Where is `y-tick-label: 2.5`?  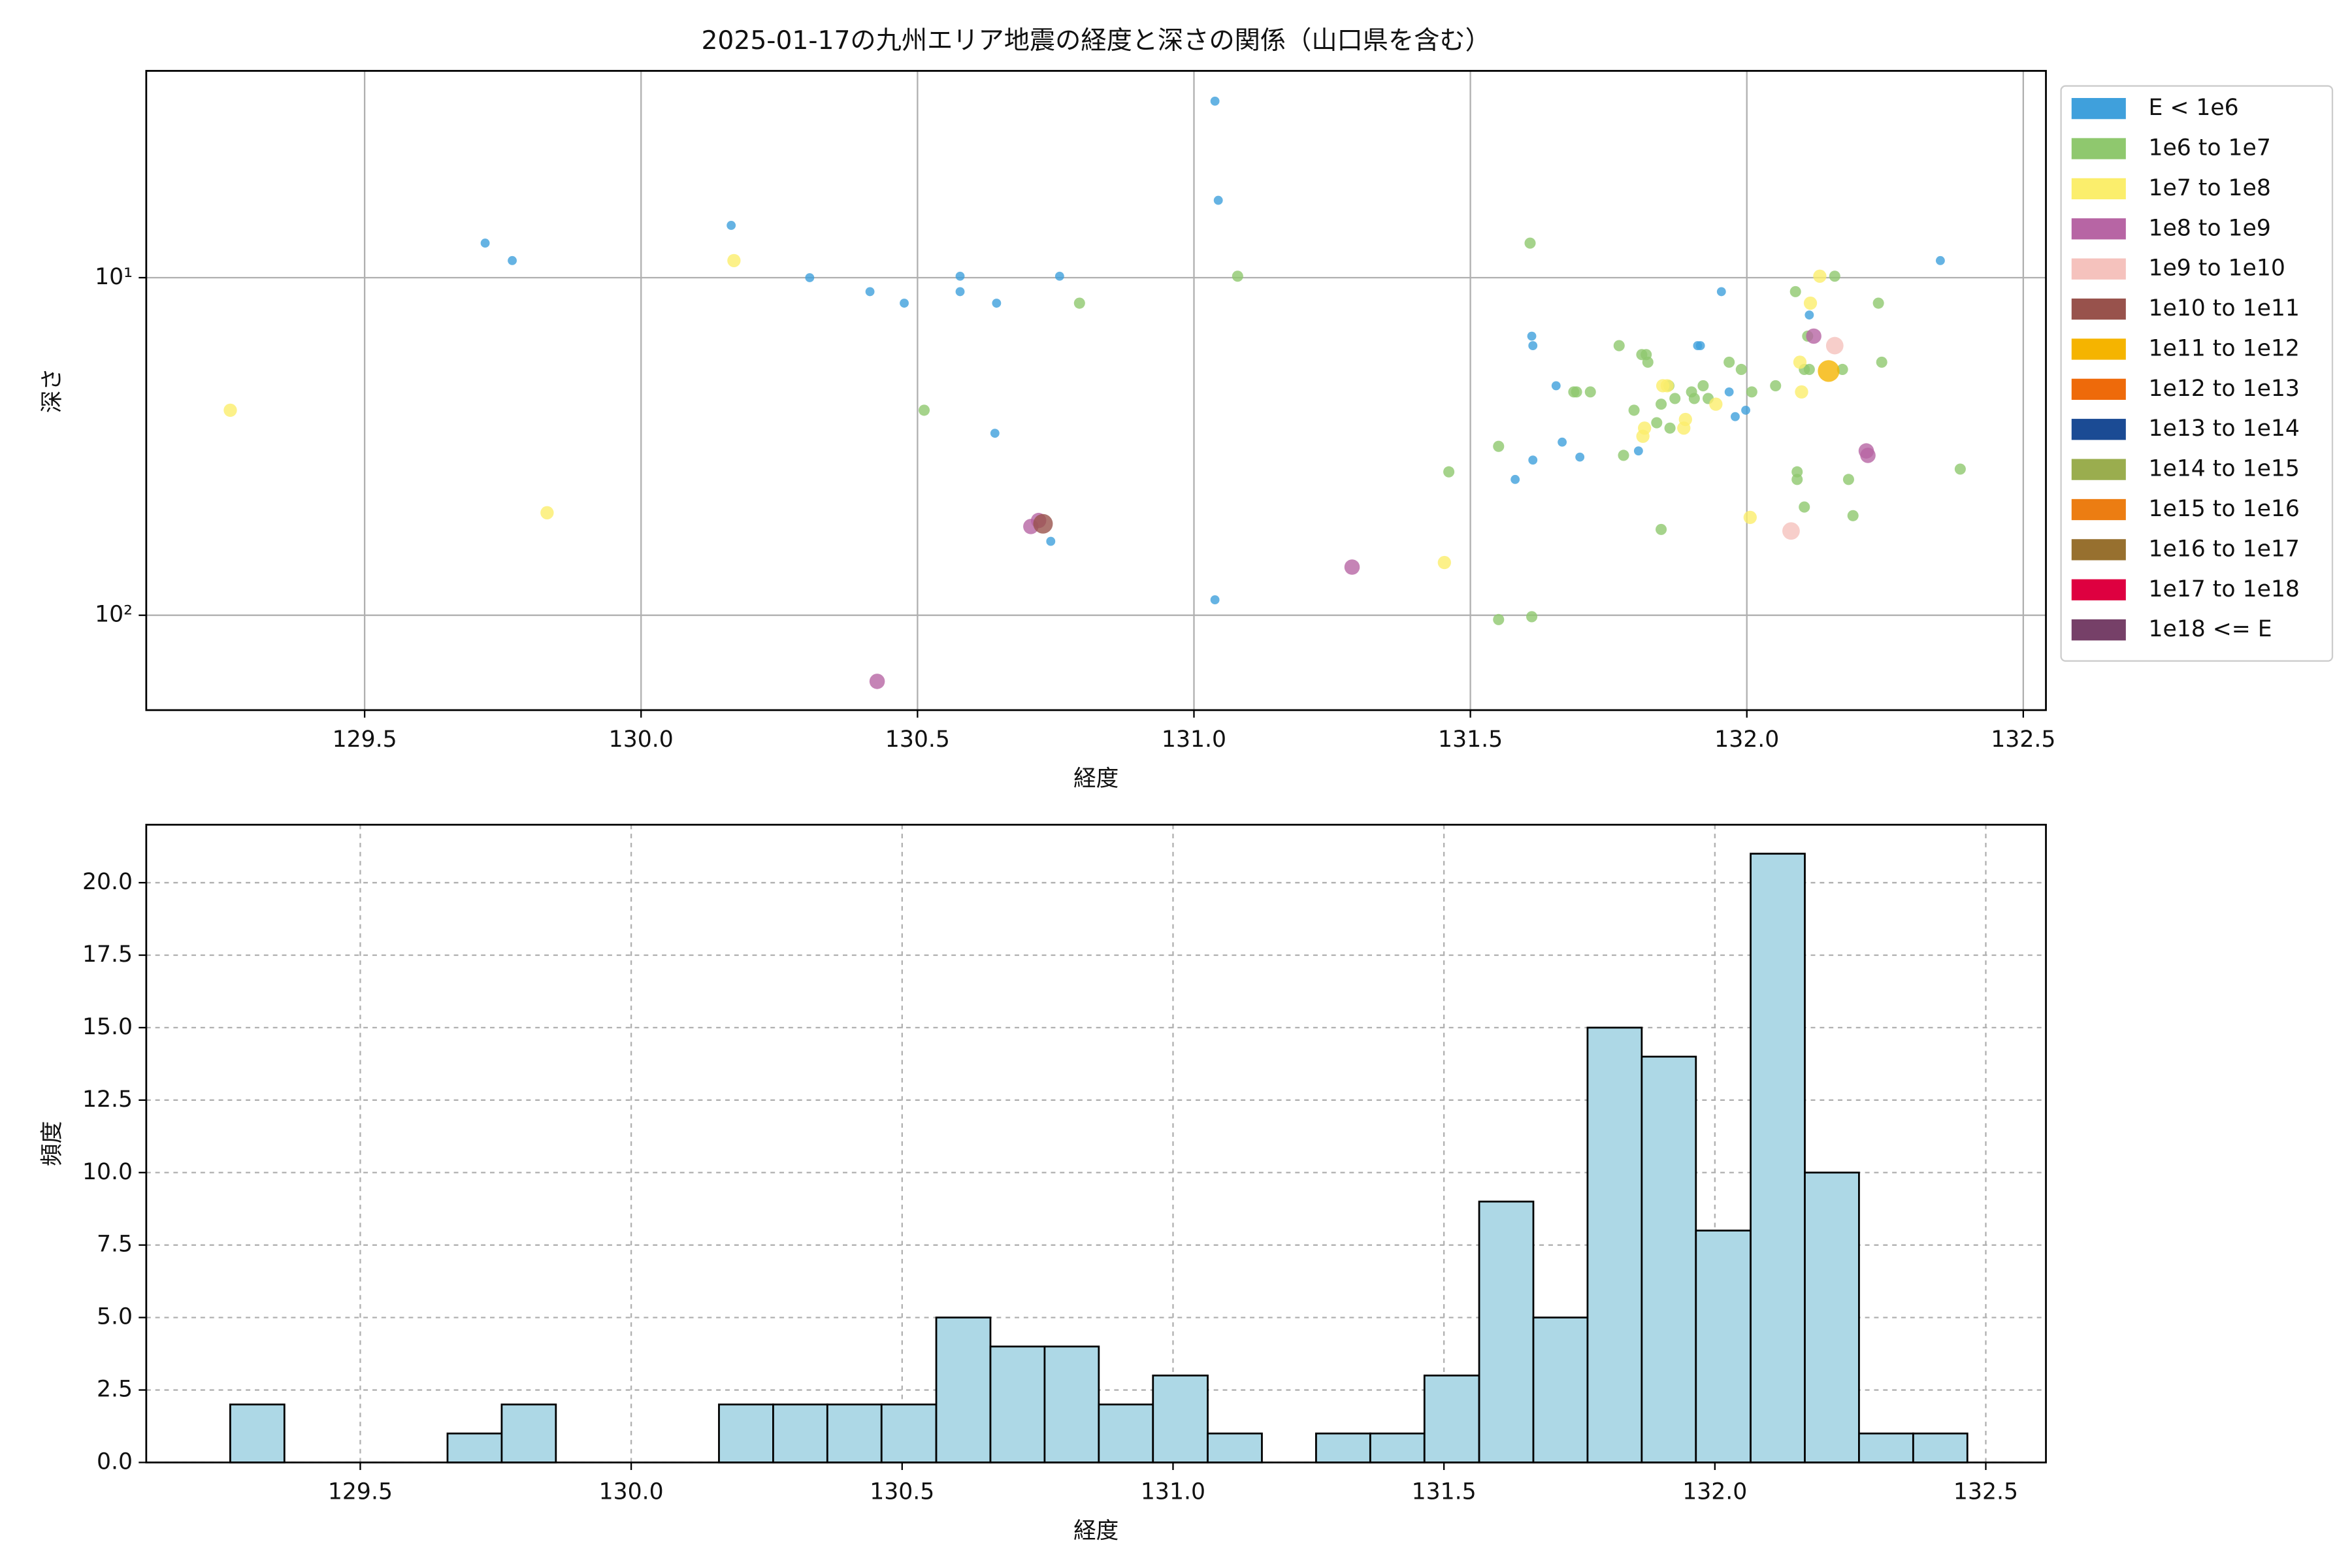 y-tick-label: 2.5 is located at coordinates (115, 1390).